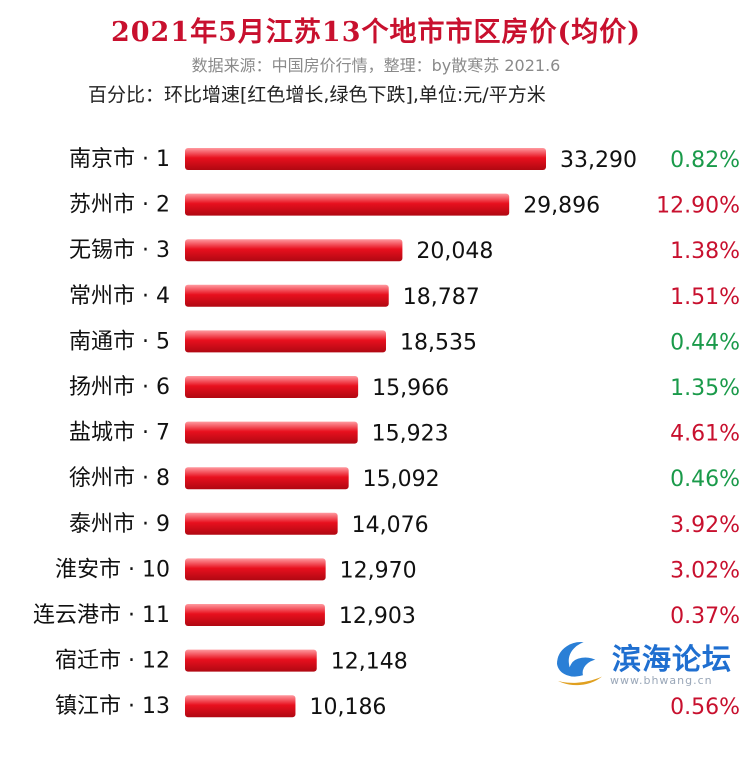 The height and width of the screenshot is (758, 752). What do you see at coordinates (369, 662) in the screenshot?
I see `bar-value-label: 12,148` at bounding box center [369, 662].